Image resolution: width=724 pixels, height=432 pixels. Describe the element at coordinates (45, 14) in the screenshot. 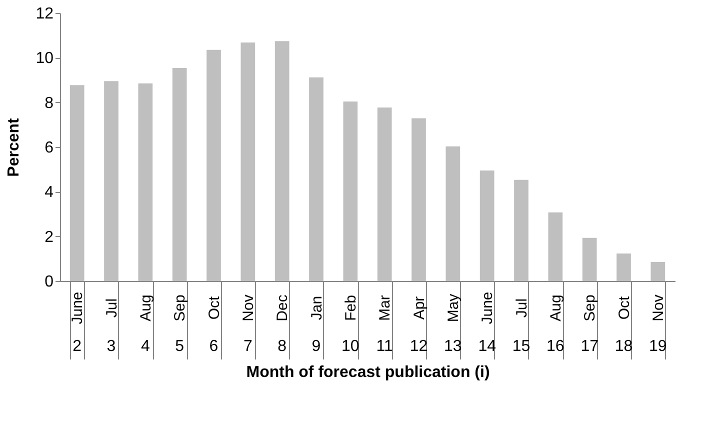

I see `y-tick-label: 12` at that location.